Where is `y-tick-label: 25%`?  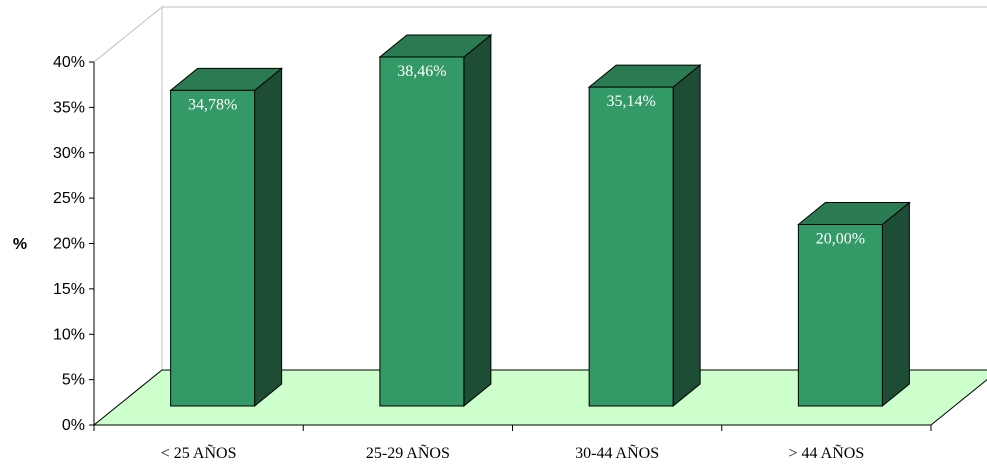 y-tick-label: 25% is located at coordinates (69, 198).